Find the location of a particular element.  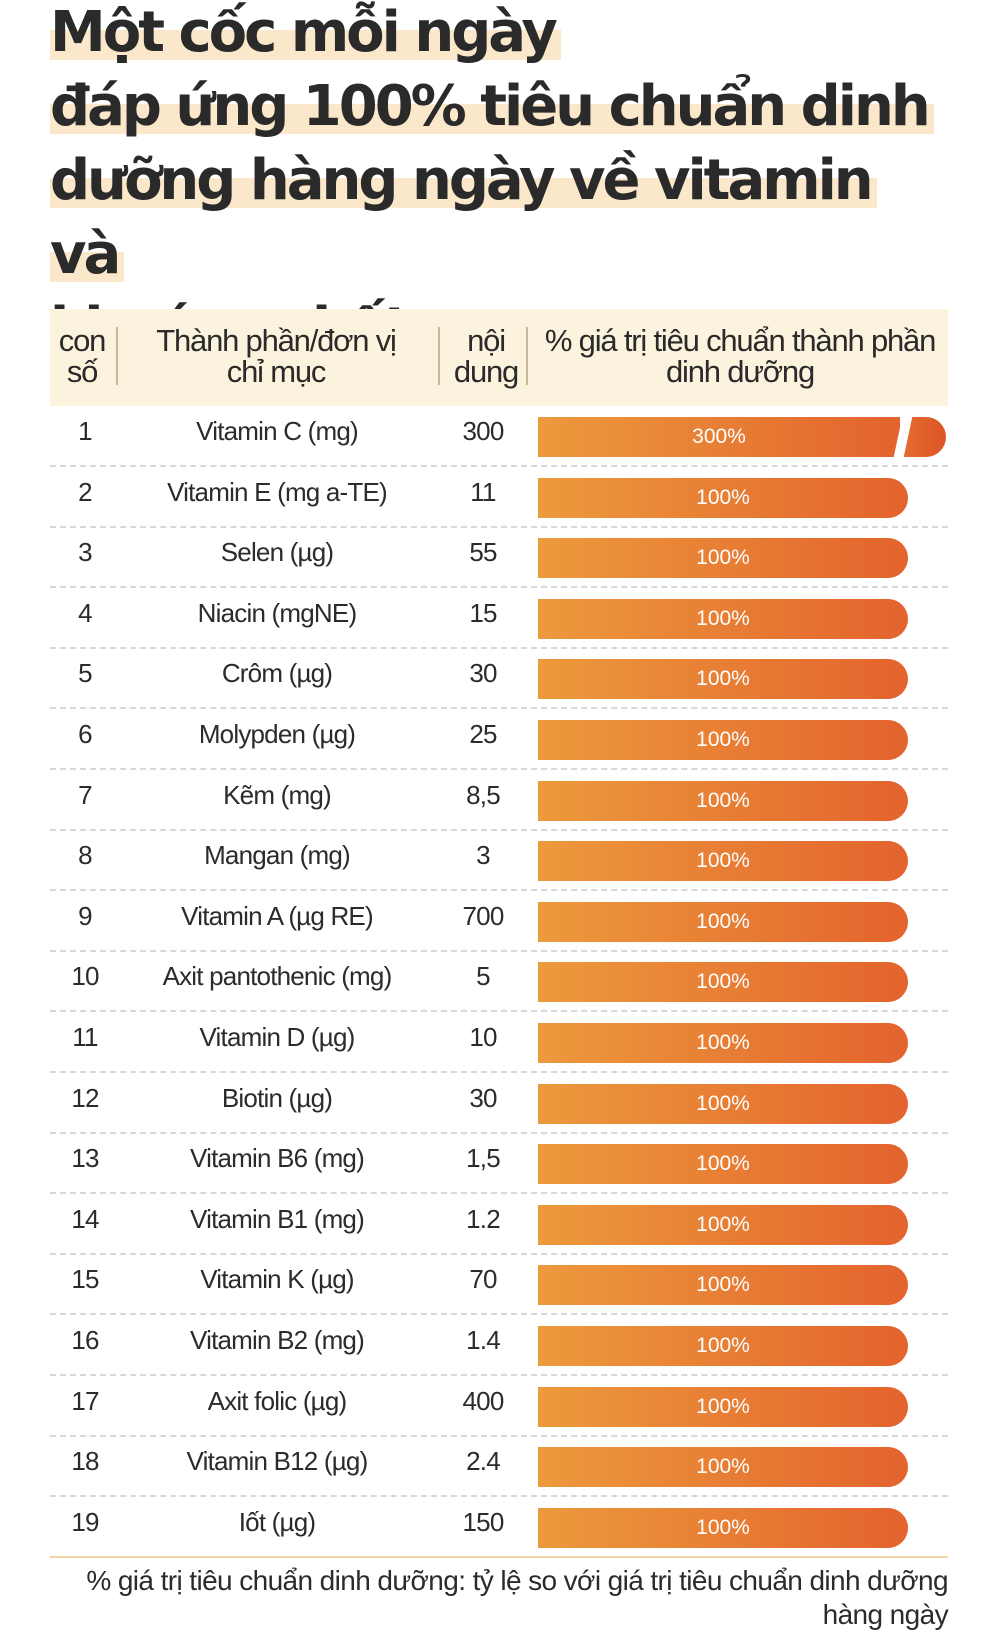

table-row: 6 Molypden (µg) 25 100% is located at coordinates (499, 739).